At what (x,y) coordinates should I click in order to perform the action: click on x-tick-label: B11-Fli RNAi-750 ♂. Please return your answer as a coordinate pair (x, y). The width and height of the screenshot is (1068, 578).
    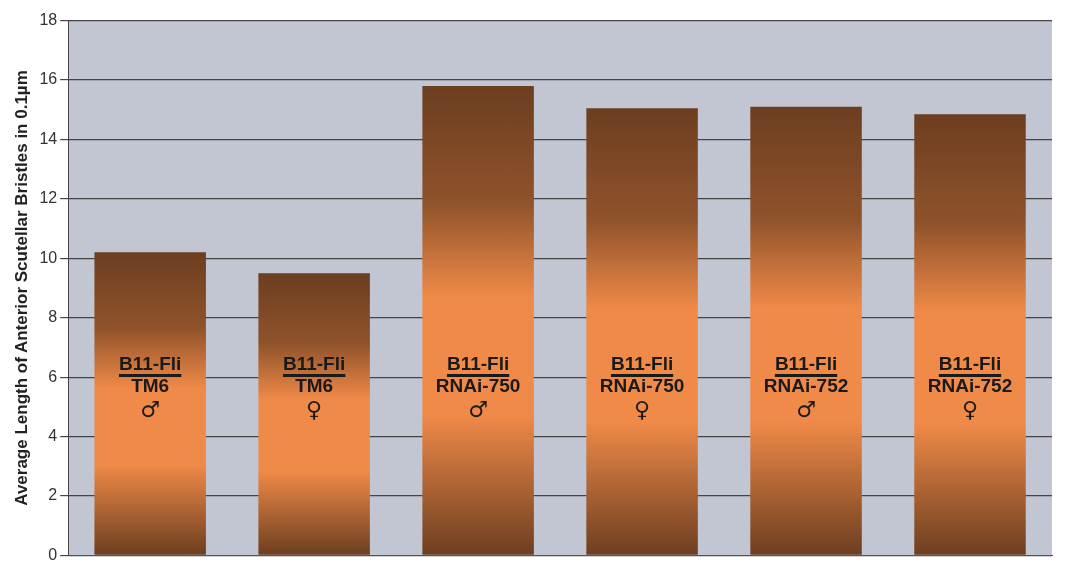
    Looking at the image, I should click on (478, 388).